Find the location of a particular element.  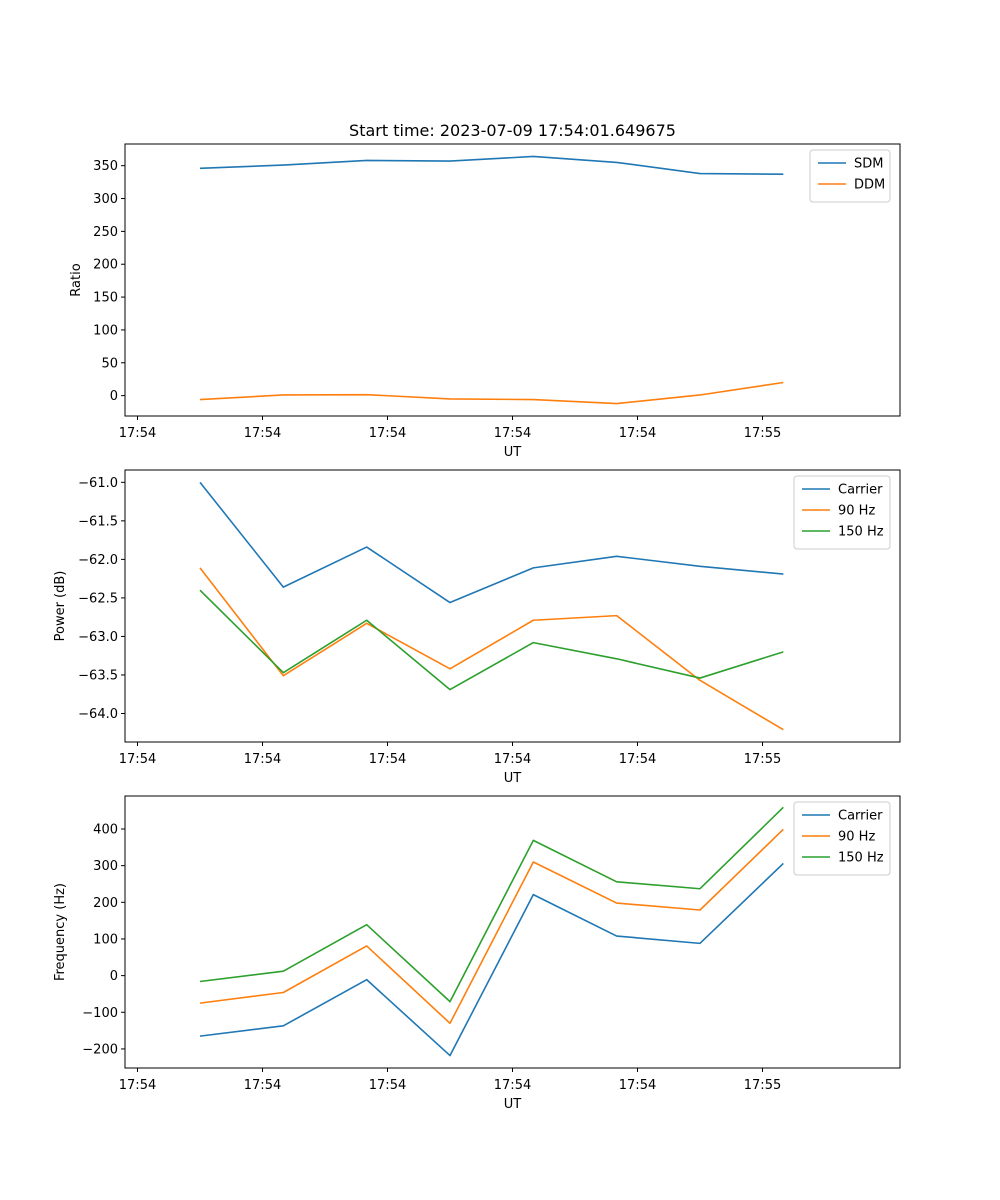

frequency-ytick-label: 400 is located at coordinates (105, 829).